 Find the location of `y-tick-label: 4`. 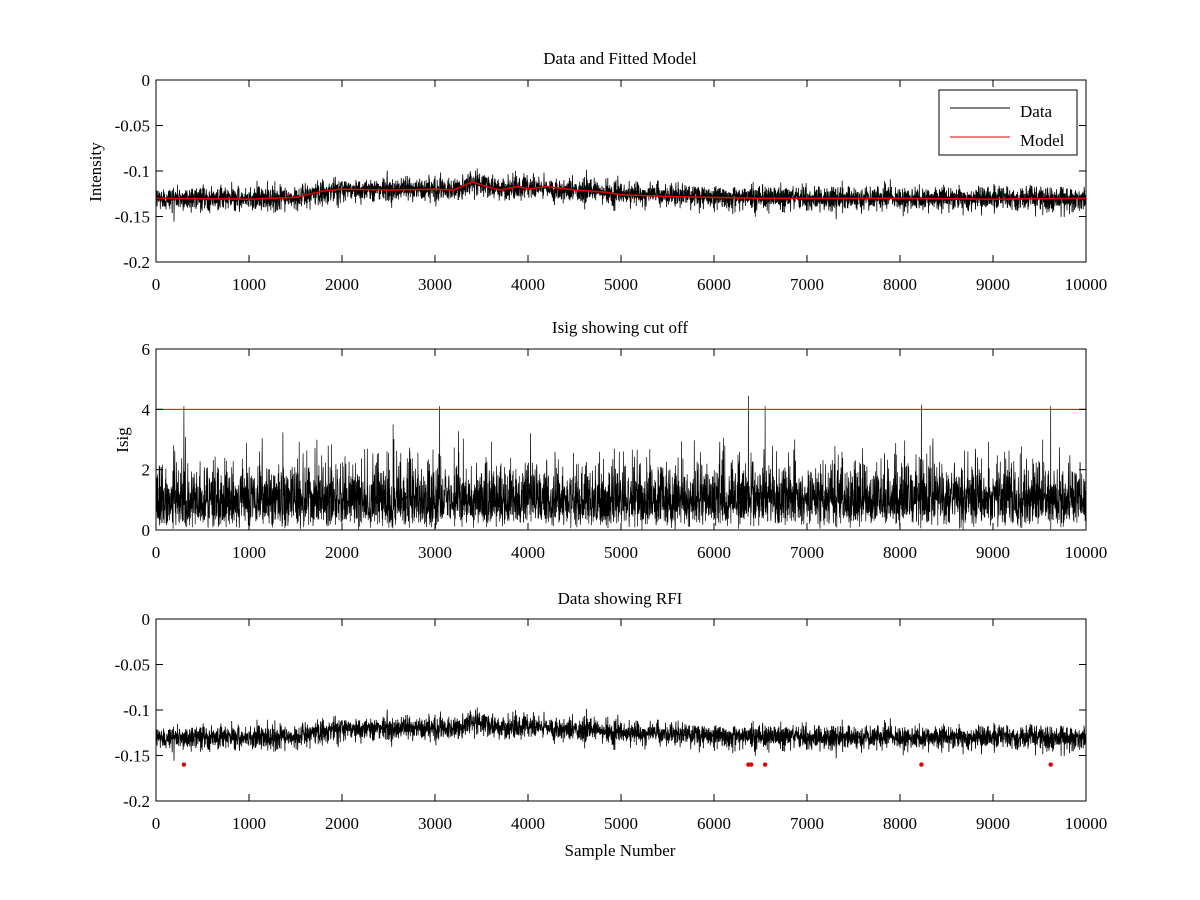

y-tick-label: 4 is located at coordinates (146, 409).